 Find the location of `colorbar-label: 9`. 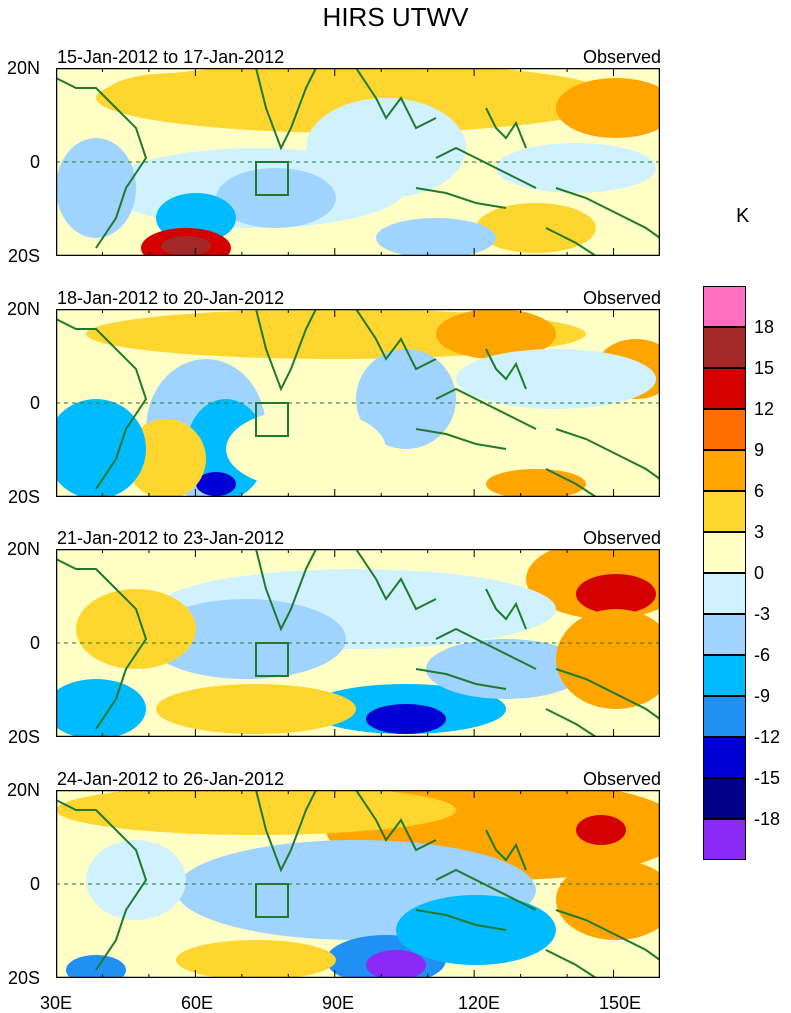

colorbar-label: 9 is located at coordinates (759, 450).